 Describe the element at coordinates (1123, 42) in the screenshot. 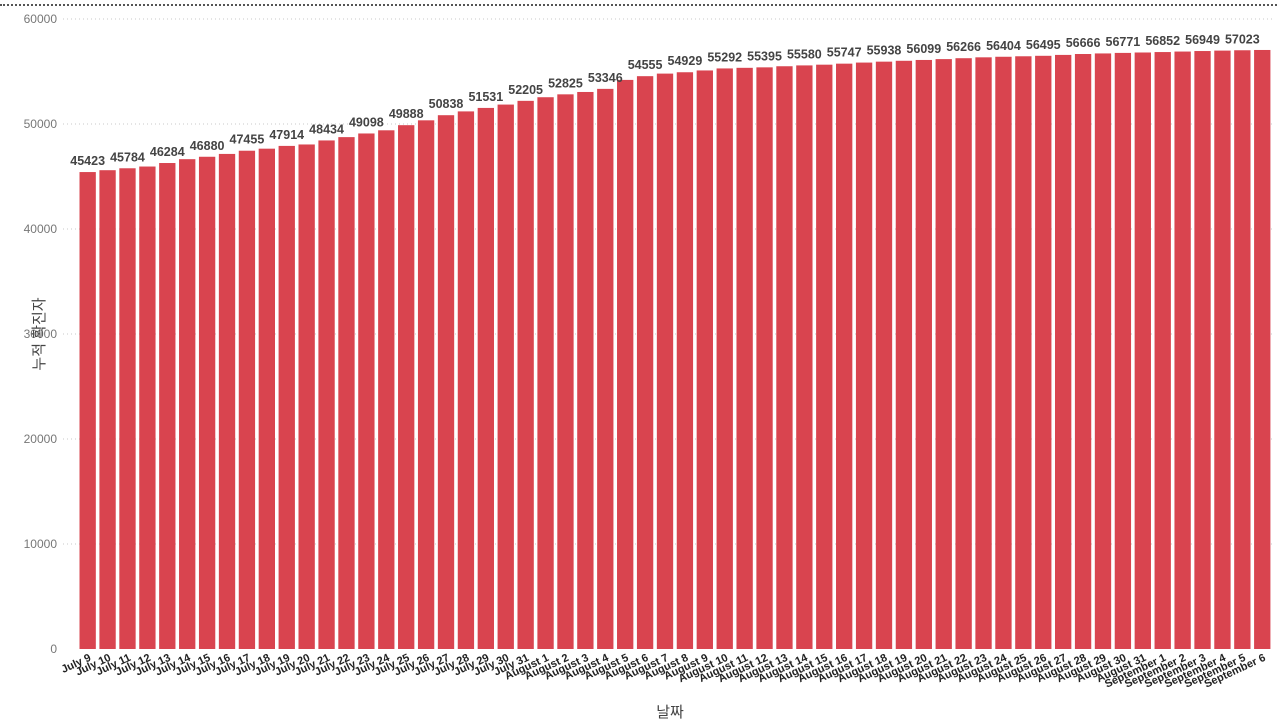

I see `data-label: 56771` at that location.